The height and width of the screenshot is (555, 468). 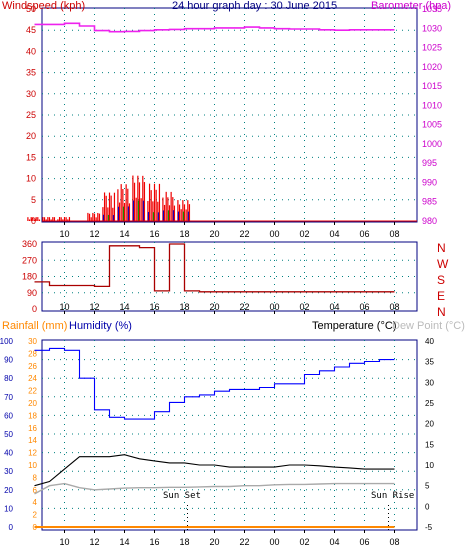 What do you see at coordinates (432, 86) in the screenshot?
I see `barometer-tick-label: 1015` at bounding box center [432, 86].